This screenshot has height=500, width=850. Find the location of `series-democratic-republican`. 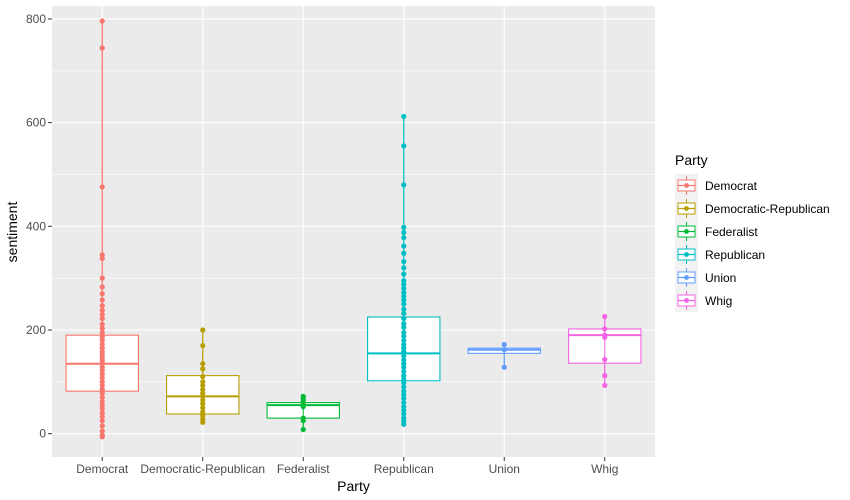

series-democratic-republican is located at coordinates (203, 376).